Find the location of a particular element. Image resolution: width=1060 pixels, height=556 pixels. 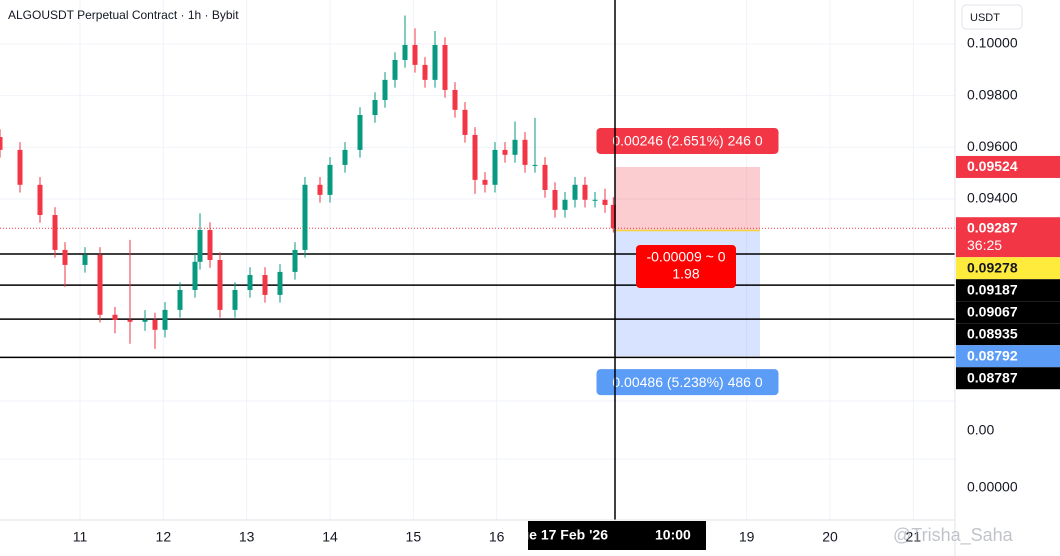

price-badge: 0.09187 is located at coordinates (992, 289).